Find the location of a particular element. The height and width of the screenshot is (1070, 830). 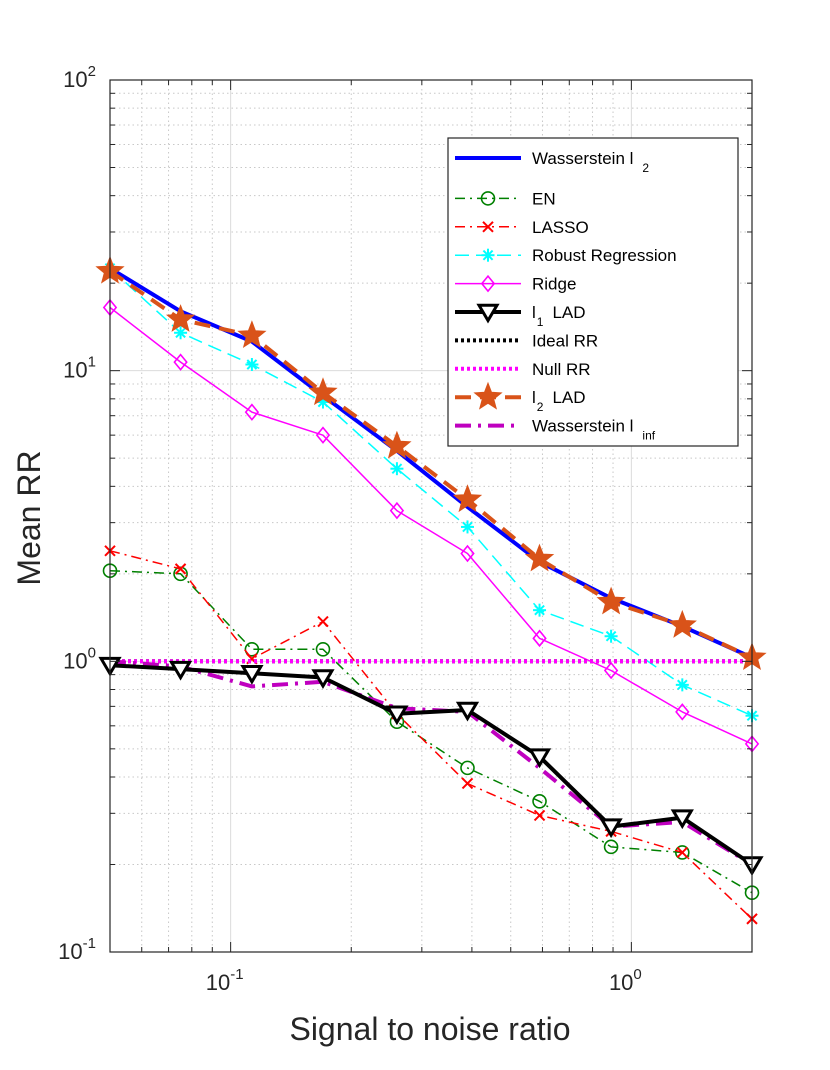

legend-item: LASSO is located at coordinates (522, 227).